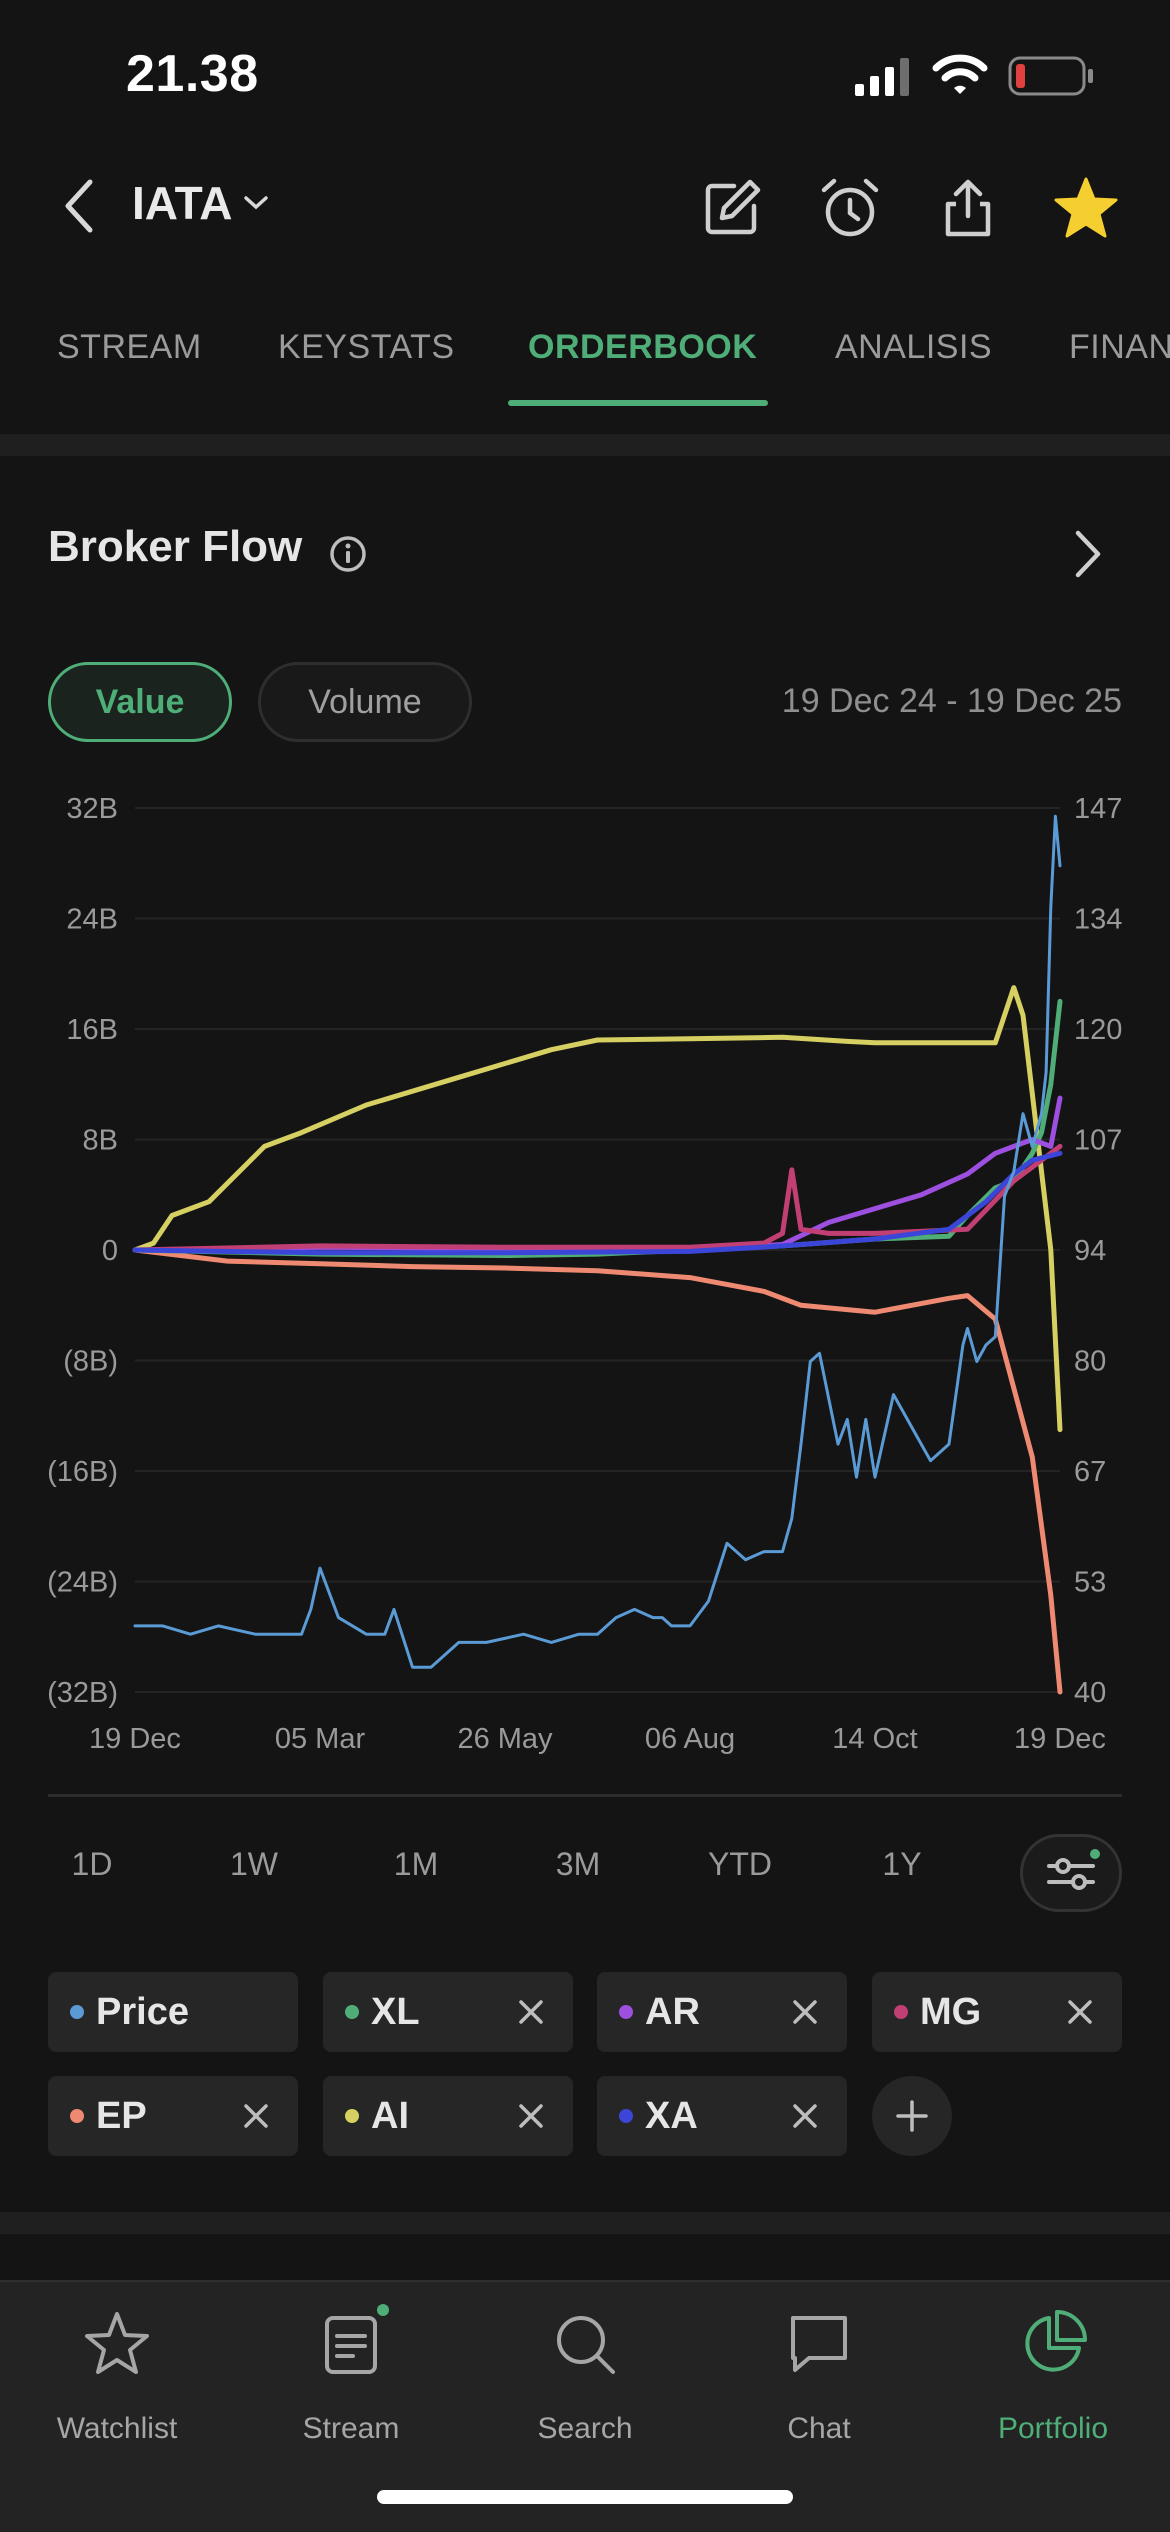  What do you see at coordinates (638, 403) in the screenshot?
I see `active-tab-indicator` at bounding box center [638, 403].